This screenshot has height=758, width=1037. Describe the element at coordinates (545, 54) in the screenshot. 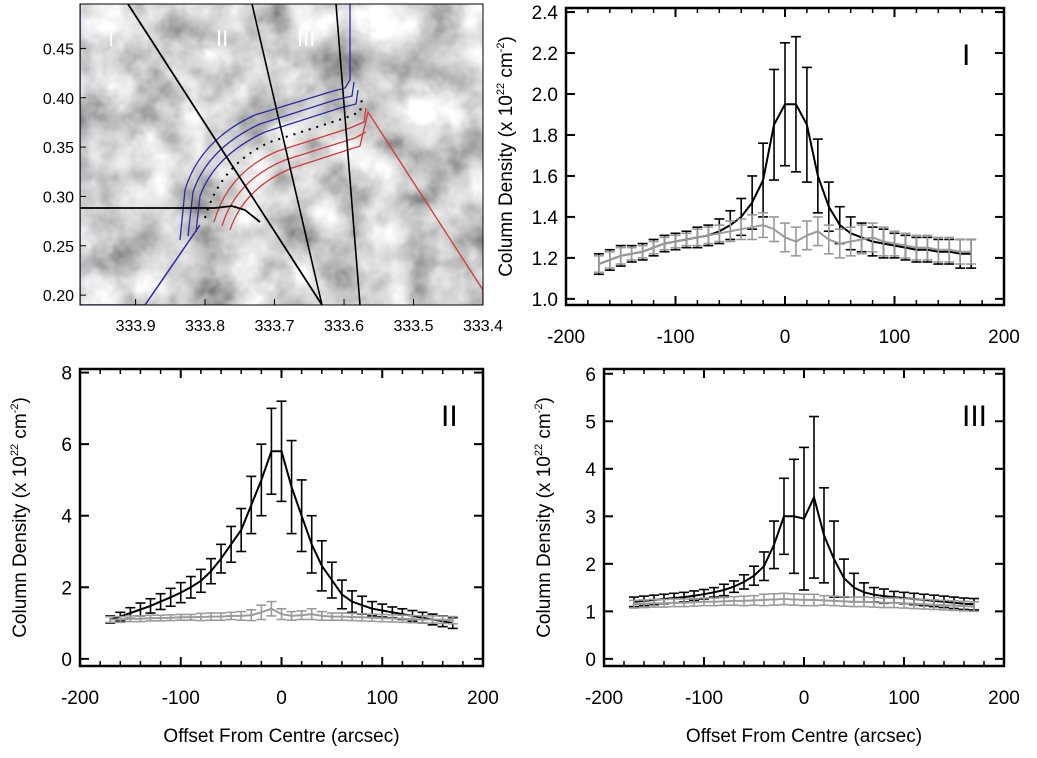

I see `y-tick-label: 2.2` at that location.